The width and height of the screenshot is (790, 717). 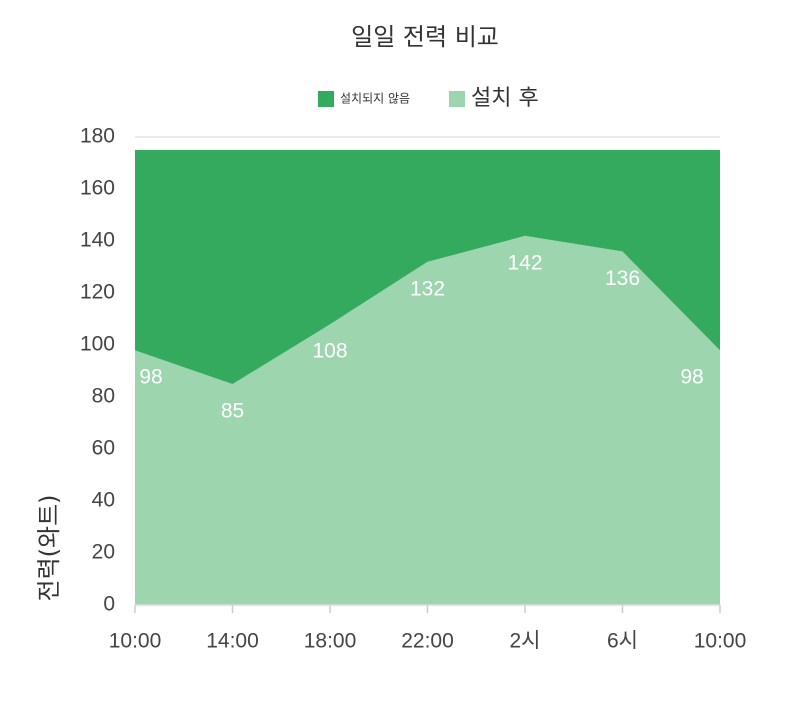 I want to click on x-tick-label: 22:00, so click(x=427, y=641).